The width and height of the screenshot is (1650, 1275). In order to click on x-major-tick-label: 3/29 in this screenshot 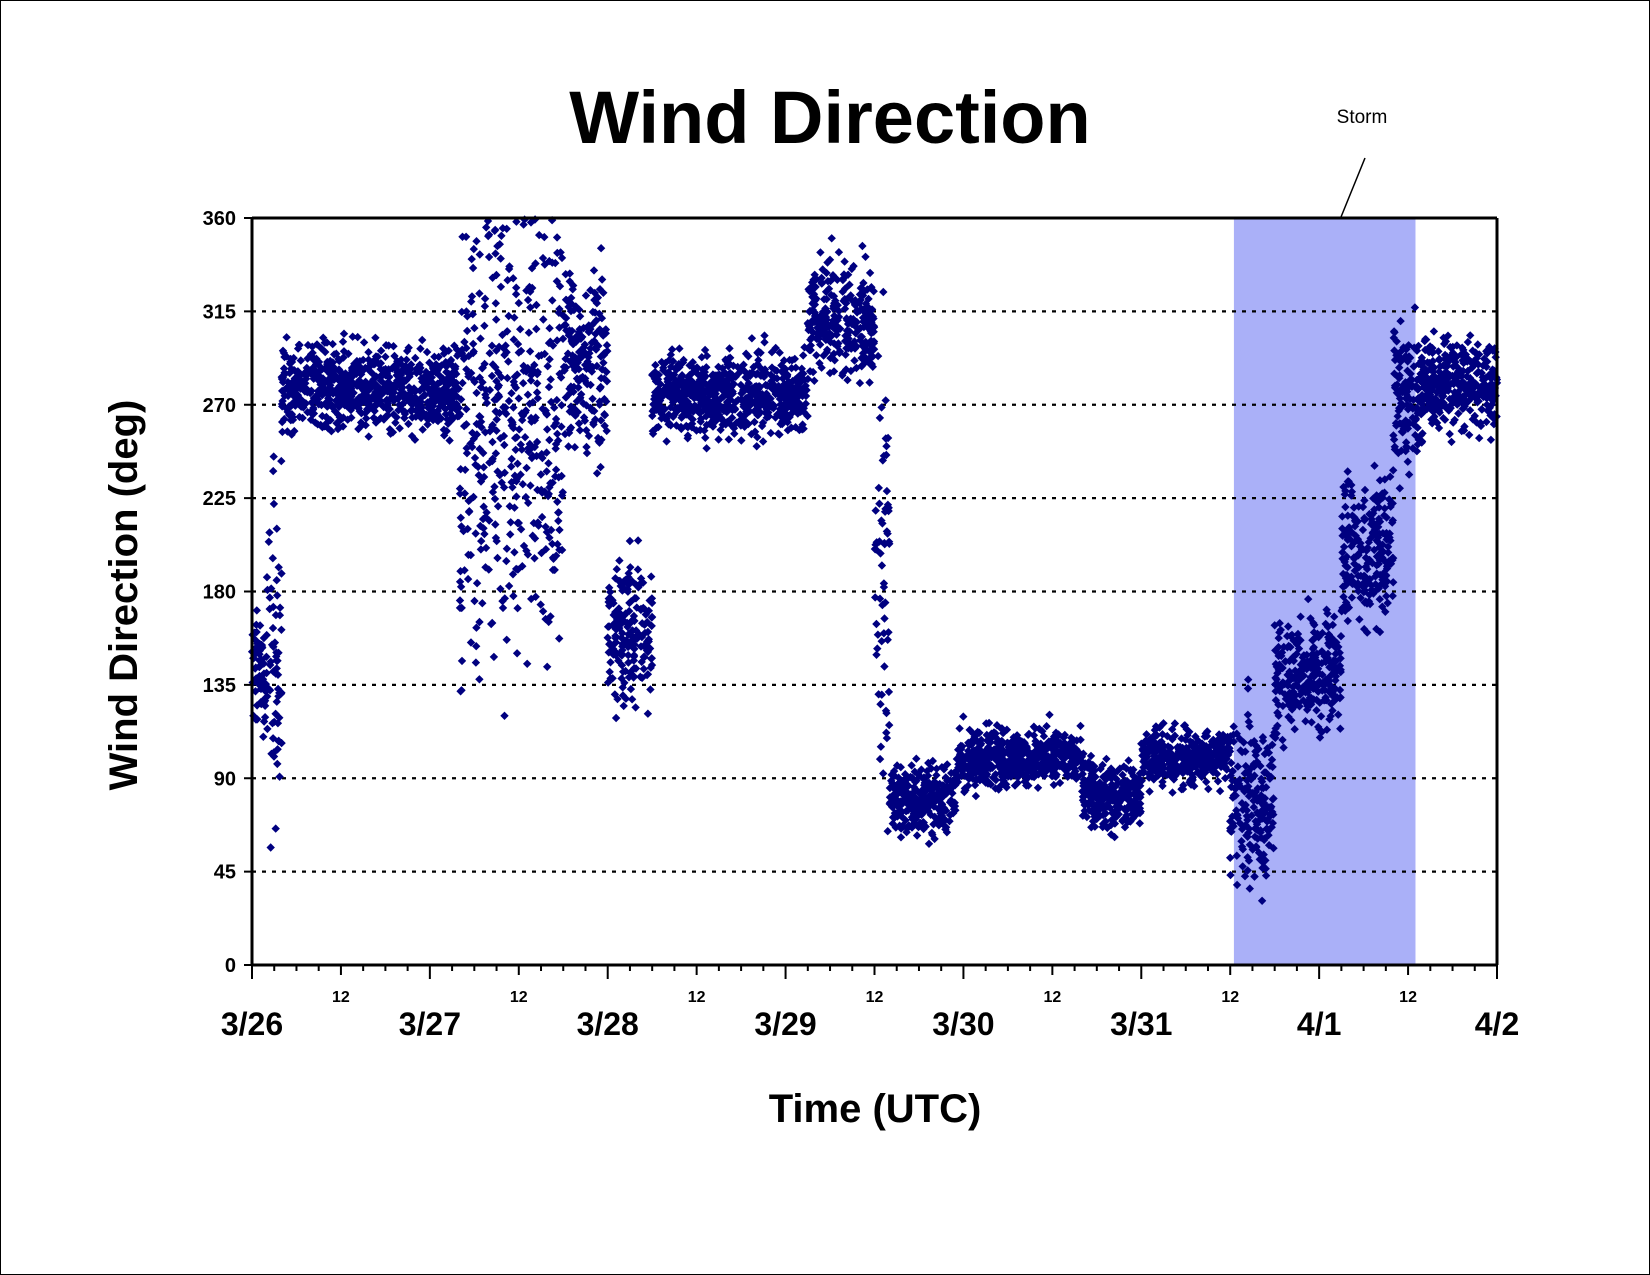, I will do `click(785, 1024)`.